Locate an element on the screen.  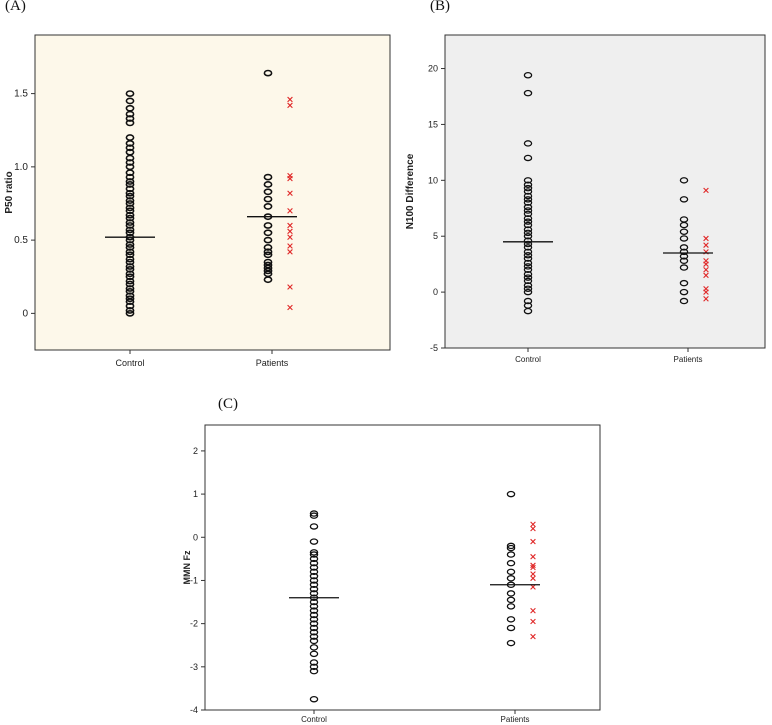
y-tick-label: 15 is located at coordinates (433, 124).